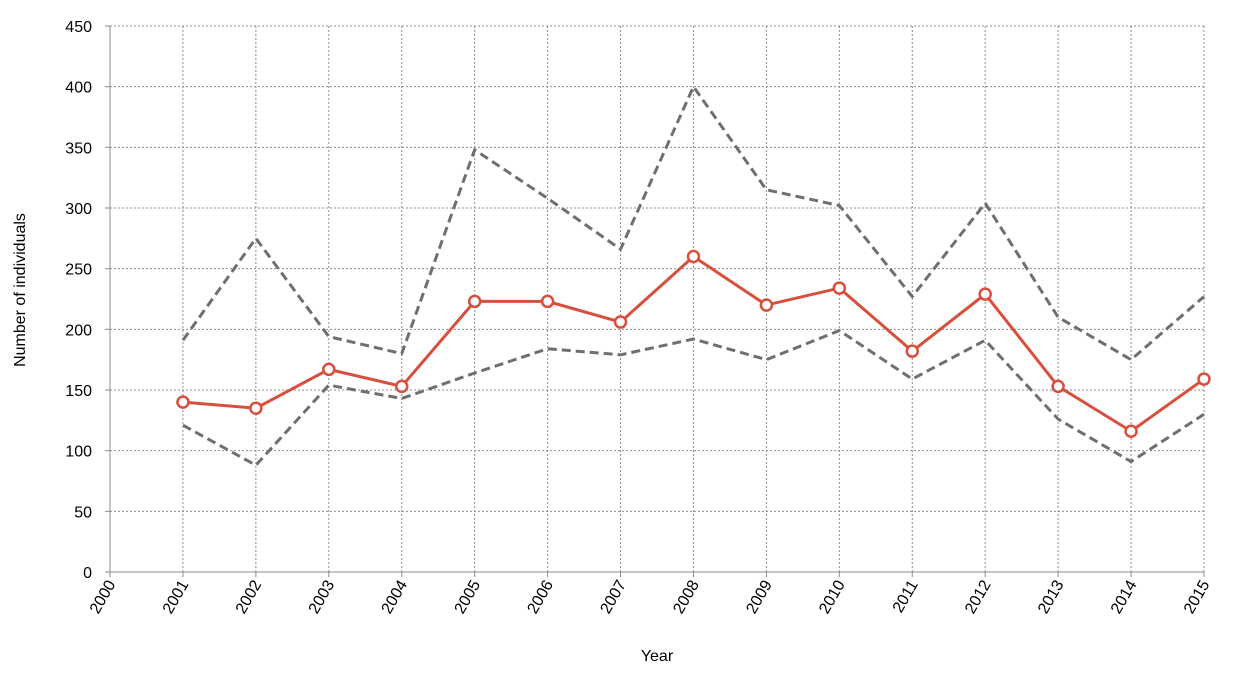 This screenshot has height=690, width=1241. Describe the element at coordinates (78, 88) in the screenshot. I see `y-tick-label: 400` at that location.